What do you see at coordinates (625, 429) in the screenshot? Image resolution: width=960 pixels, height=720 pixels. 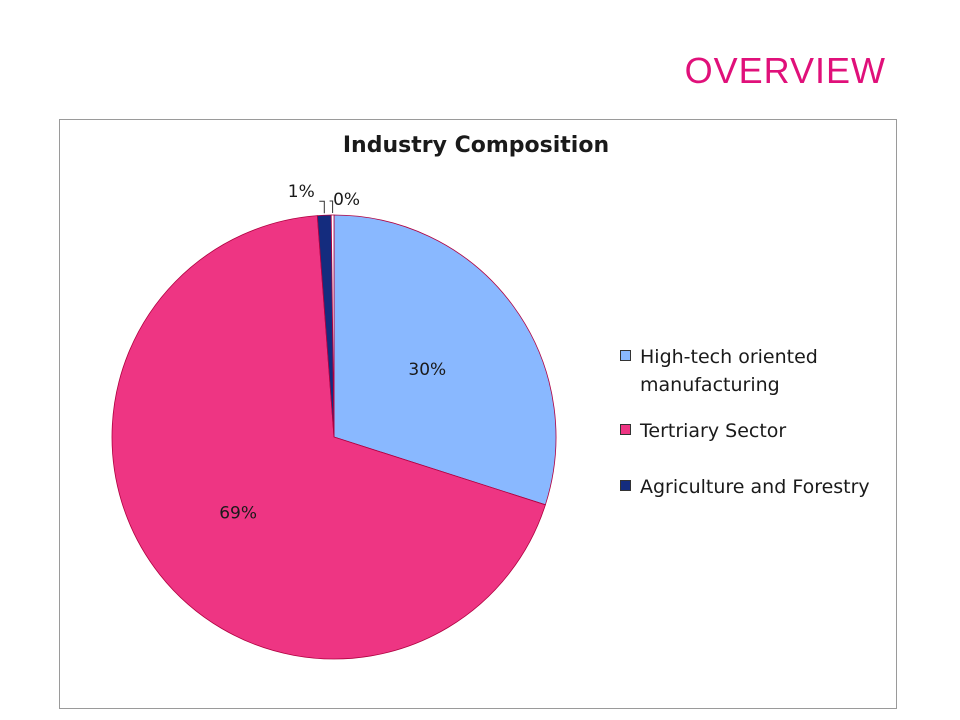 I see `legend-swatch-tertiary` at bounding box center [625, 429].